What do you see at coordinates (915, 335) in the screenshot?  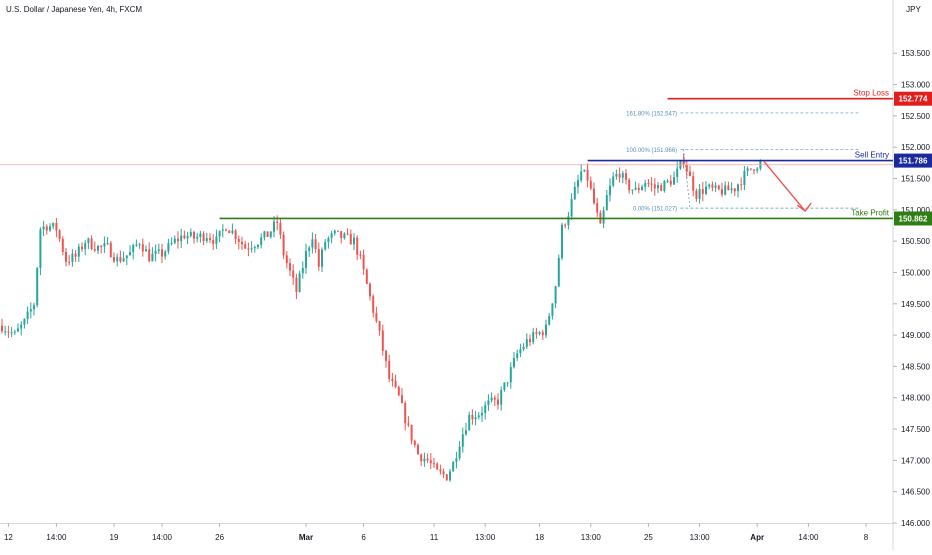 I see `y-tick-label: 149.000` at bounding box center [915, 335].